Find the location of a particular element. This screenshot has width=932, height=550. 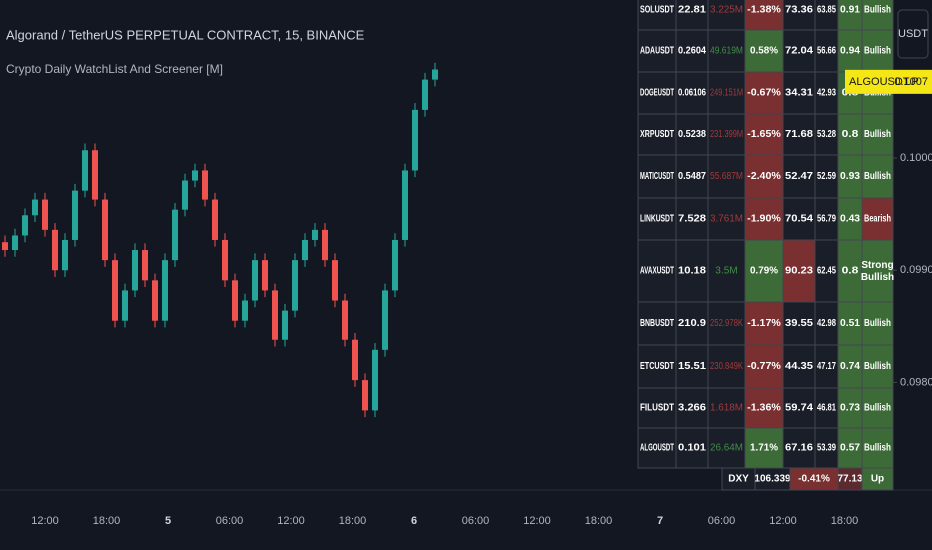

cell-text: 34.31 is located at coordinates (799, 93).